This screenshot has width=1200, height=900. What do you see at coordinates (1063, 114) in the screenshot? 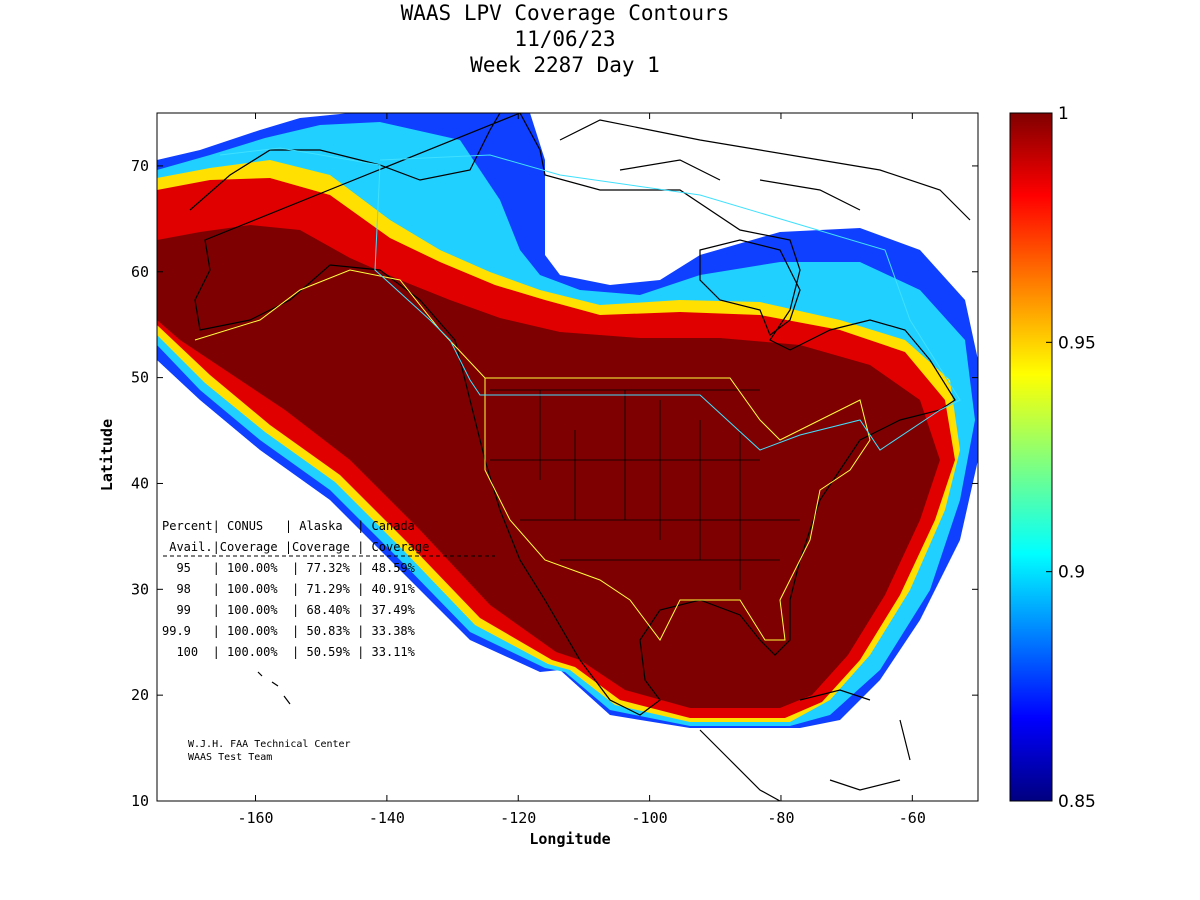
I see `colorbar-tick-label: 1` at bounding box center [1063, 114].